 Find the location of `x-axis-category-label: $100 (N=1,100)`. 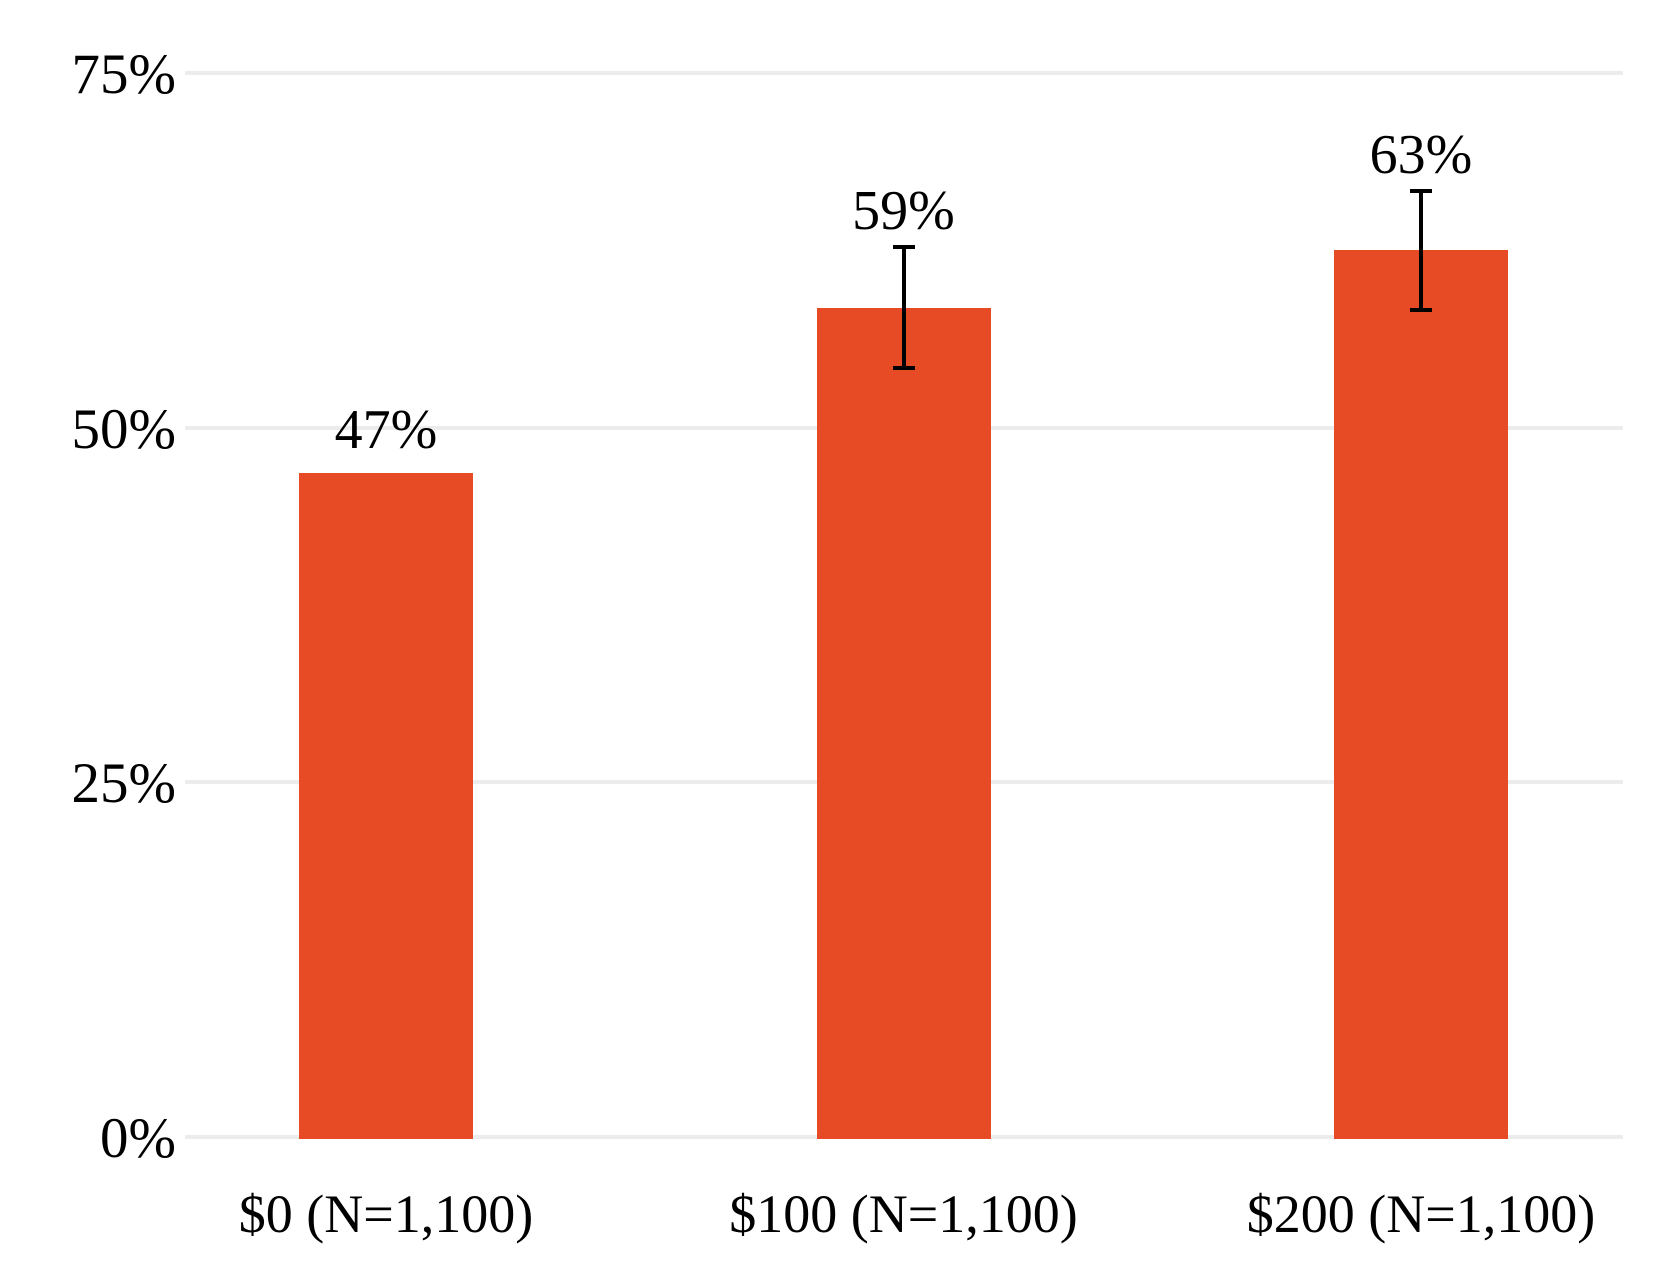

x-axis-category-label: $100 (N=1,100) is located at coordinates (903, 1214).